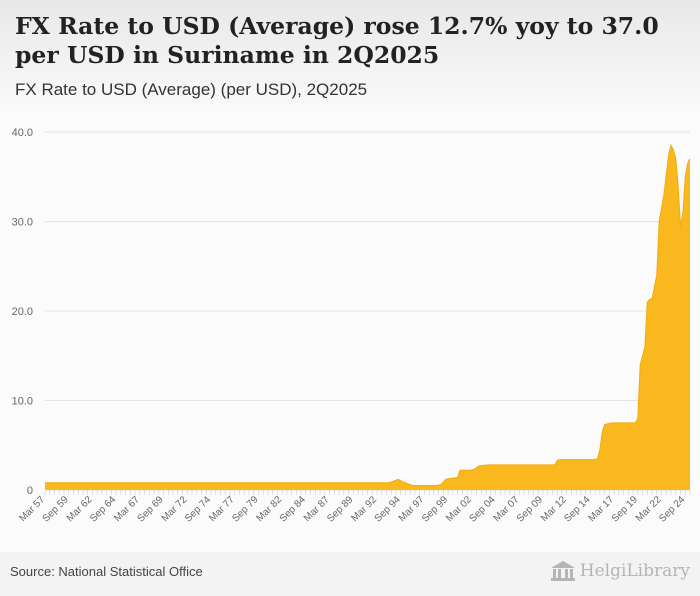  What do you see at coordinates (30, 491) in the screenshot?
I see `y-tick-label: 0` at bounding box center [30, 491].